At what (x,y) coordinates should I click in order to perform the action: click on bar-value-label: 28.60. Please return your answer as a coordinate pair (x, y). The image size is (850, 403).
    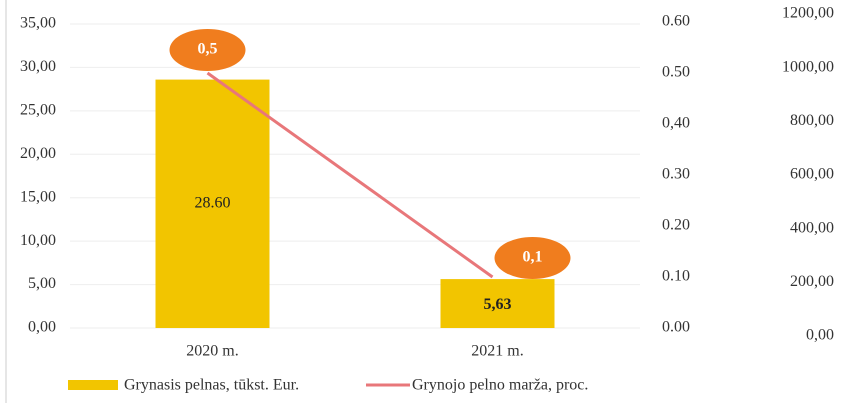
    Looking at the image, I should click on (213, 202).